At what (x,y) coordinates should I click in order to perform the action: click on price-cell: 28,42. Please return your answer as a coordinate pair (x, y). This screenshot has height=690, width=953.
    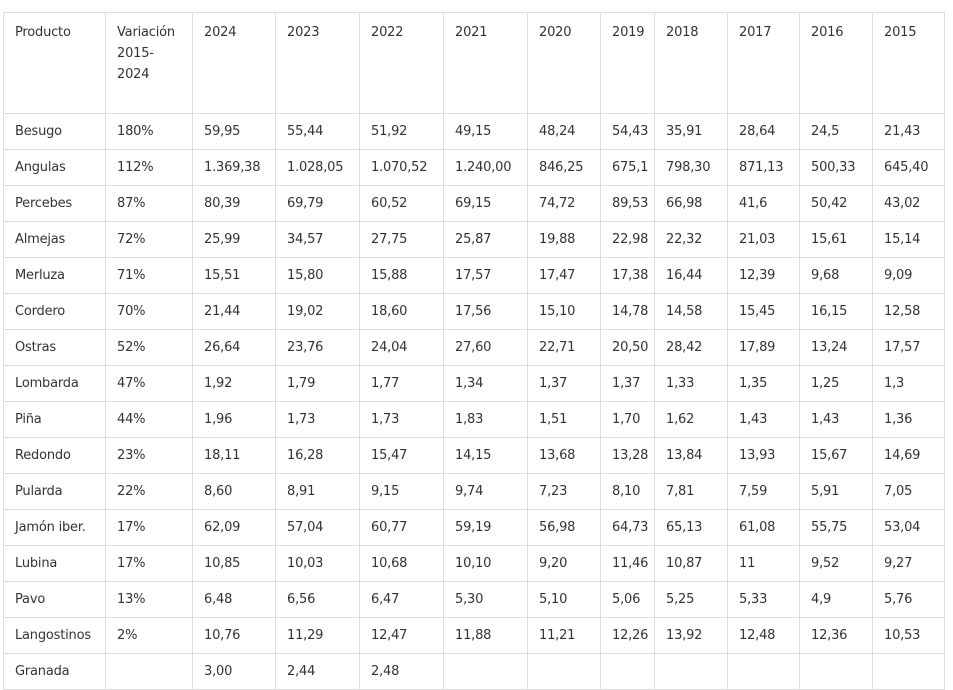
    Looking at the image, I should click on (691, 347).